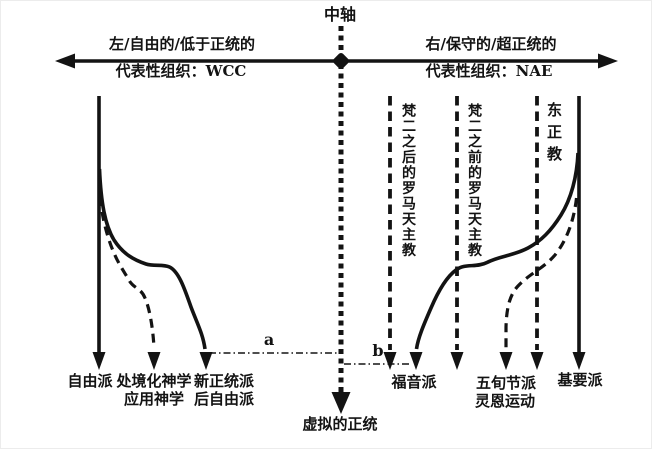 The image size is (652, 449). Describe the element at coordinates (489, 71) in the screenshot. I see `right-org-label: 代表性组织：NAE` at that location.